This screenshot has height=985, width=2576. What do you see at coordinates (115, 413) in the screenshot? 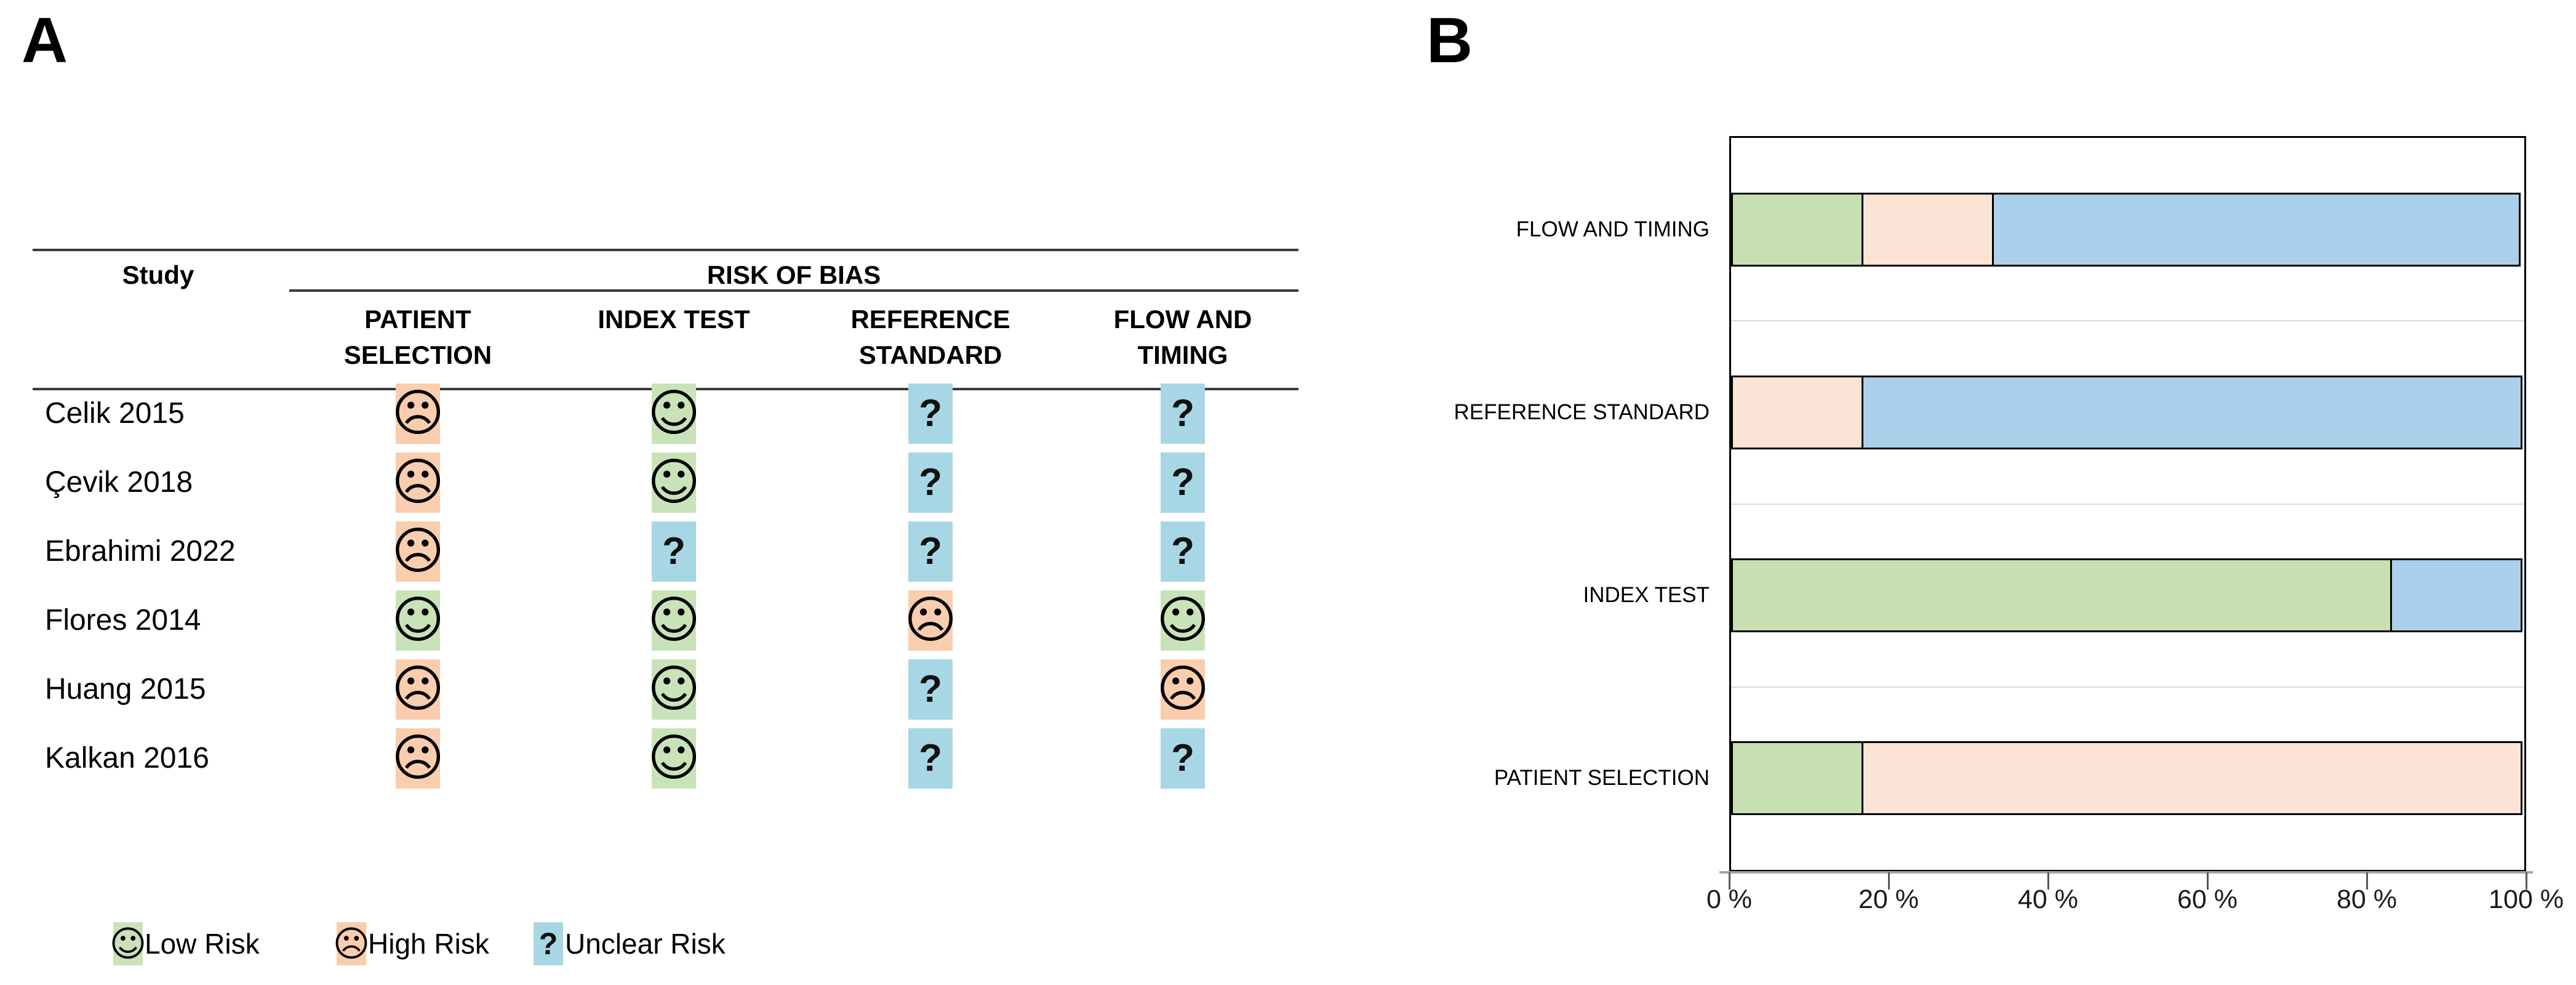
I see `study-label: Celik 2015` at bounding box center [115, 413].